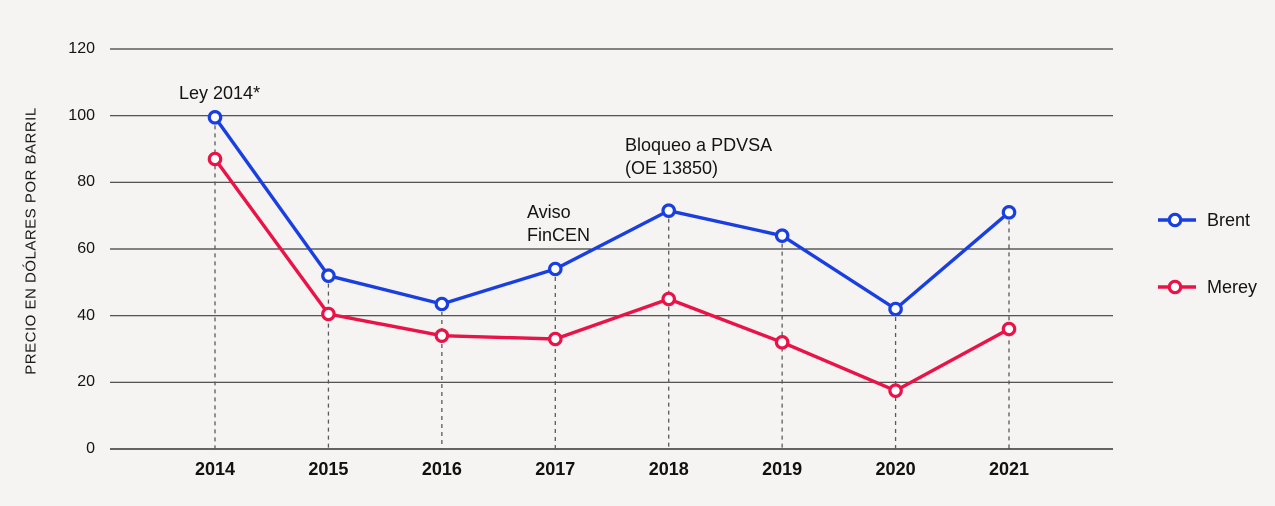 The height and width of the screenshot is (506, 1275). Describe the element at coordinates (1009, 212) in the screenshot. I see `data-point-brent-2021` at that location.